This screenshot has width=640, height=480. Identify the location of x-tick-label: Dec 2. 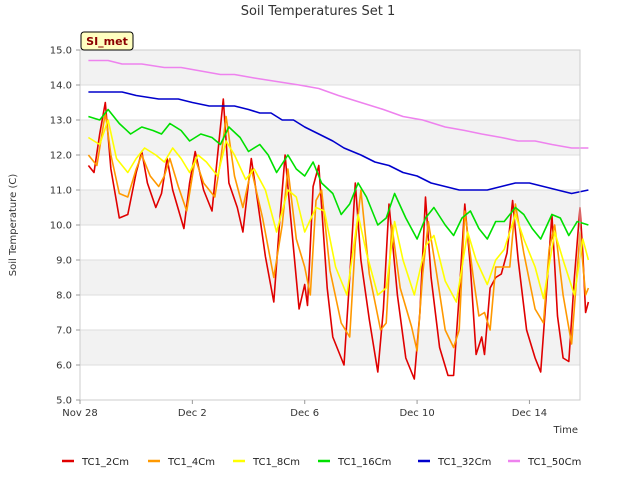
(192, 413).